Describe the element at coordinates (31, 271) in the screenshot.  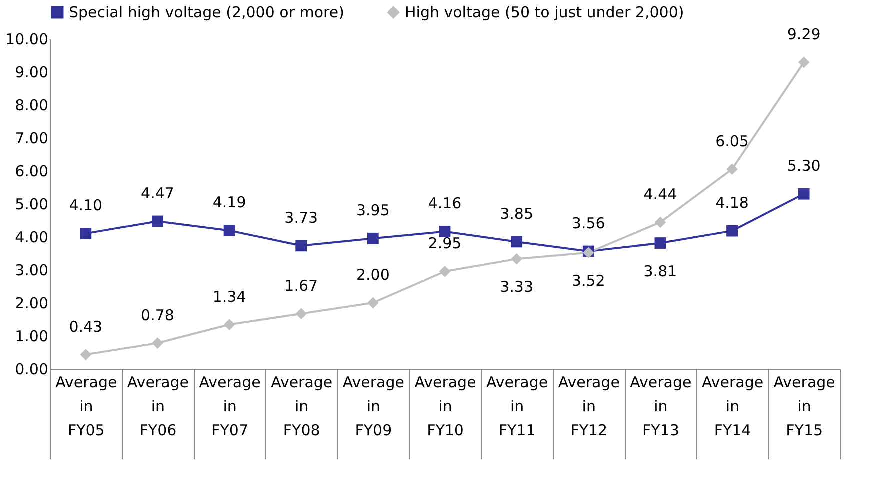
I see `y-tick-label: 3.00` at that location.